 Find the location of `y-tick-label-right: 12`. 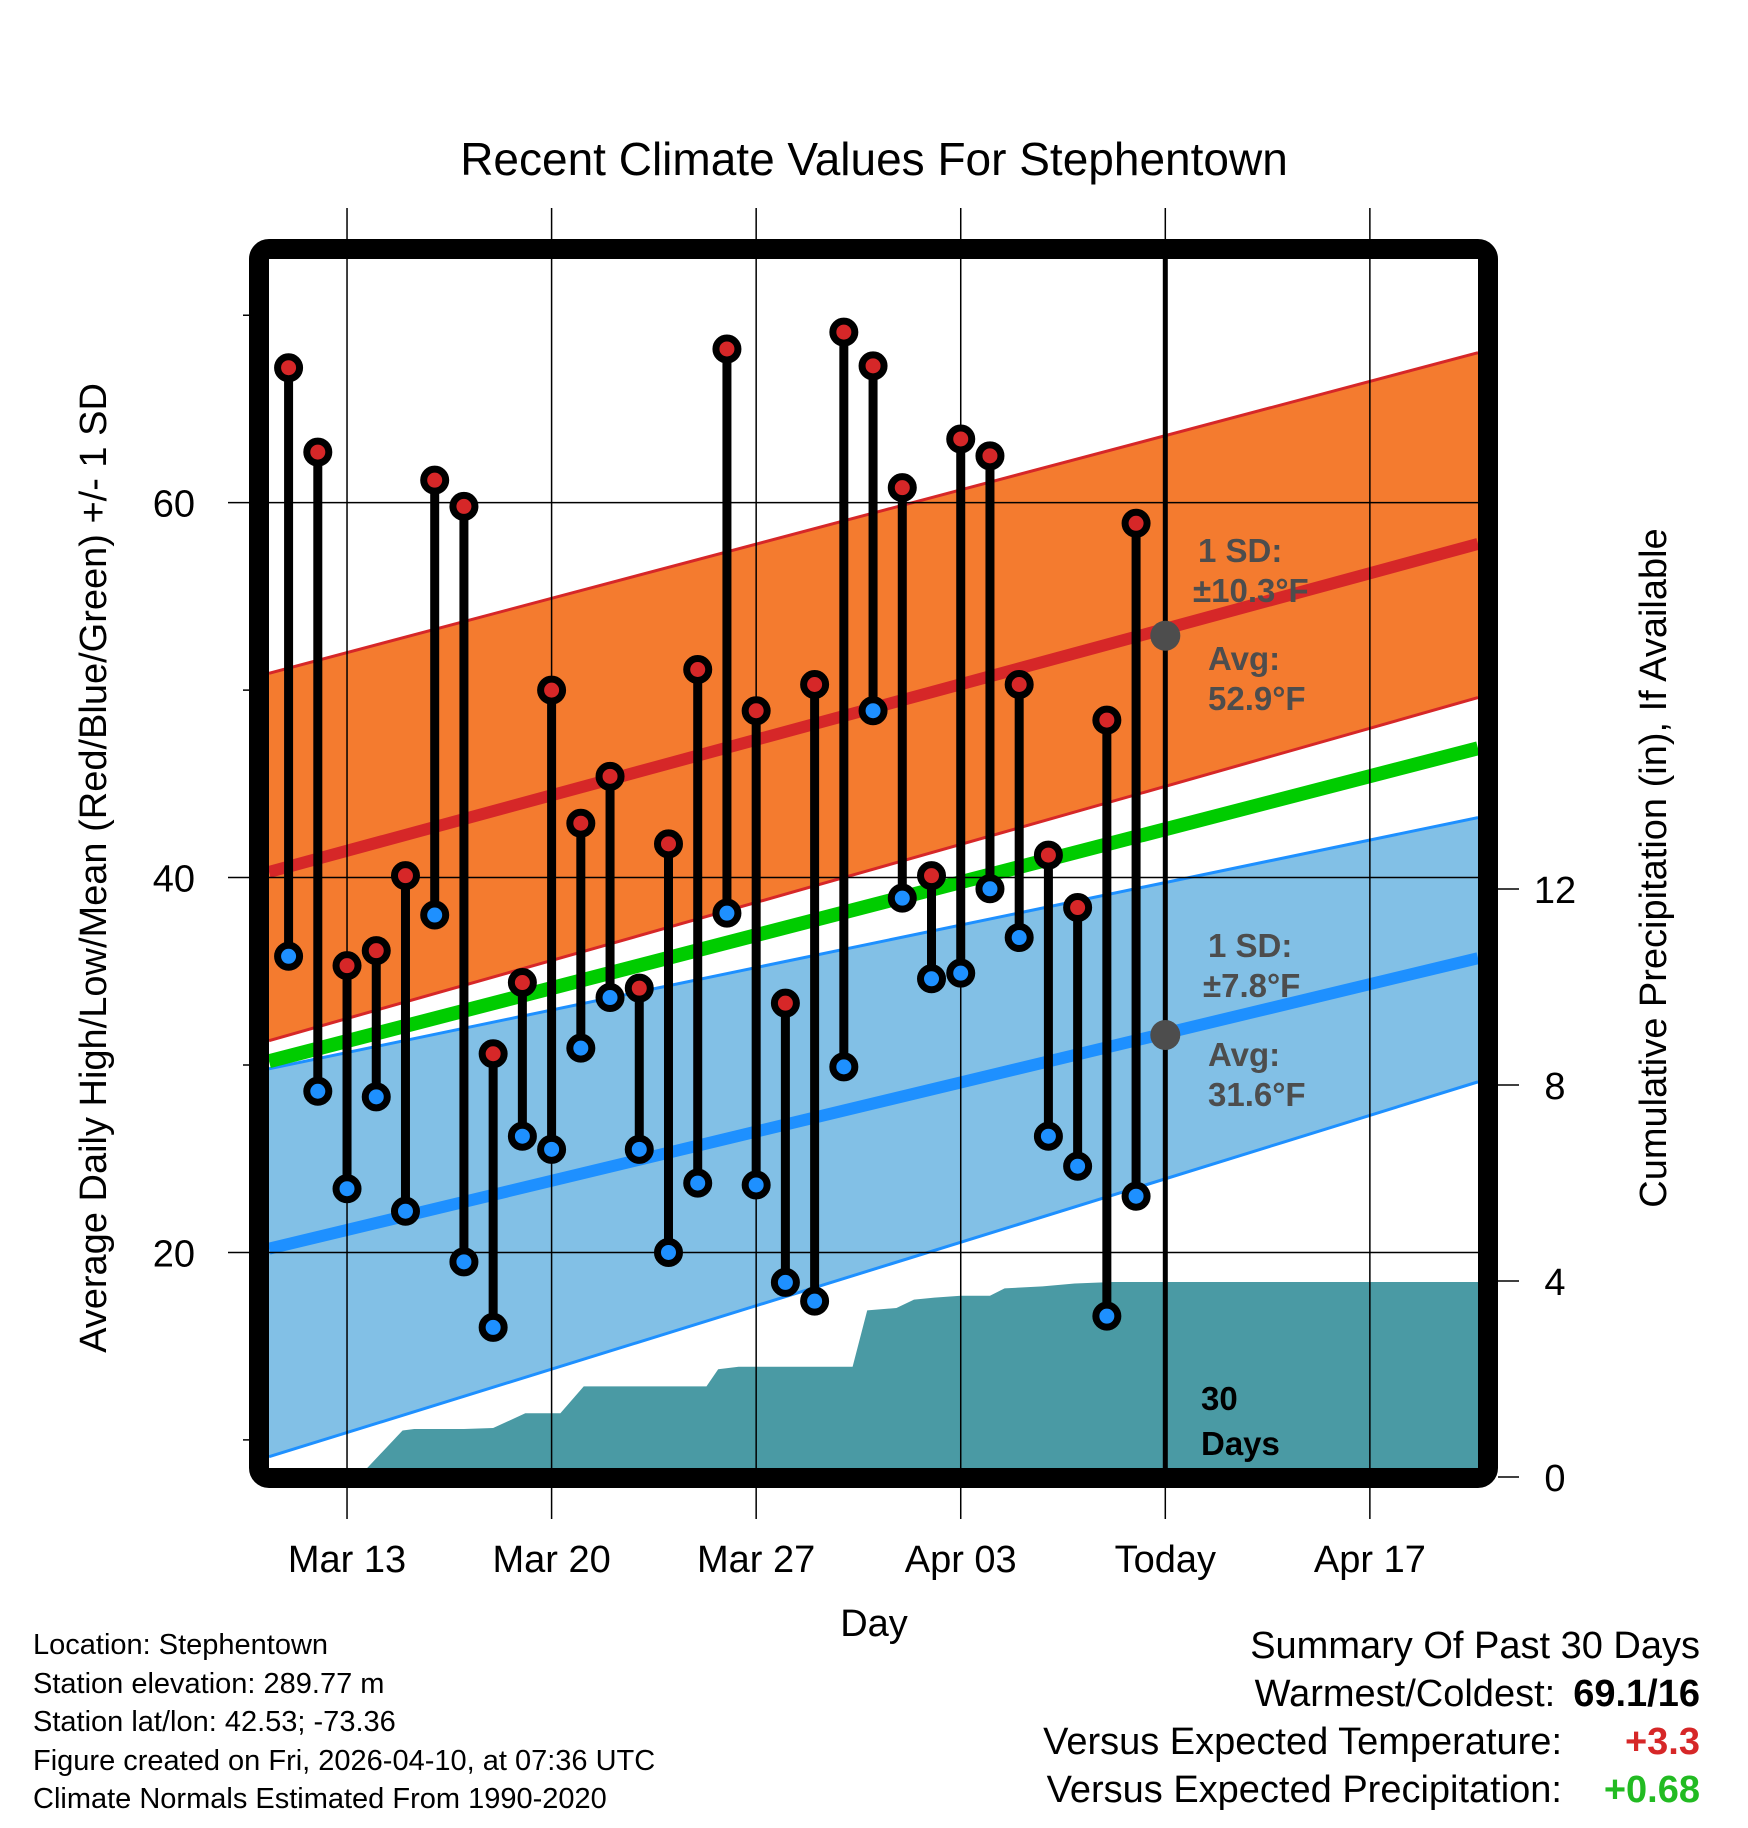

y-tick-label-right: 12 is located at coordinates (1555, 891).